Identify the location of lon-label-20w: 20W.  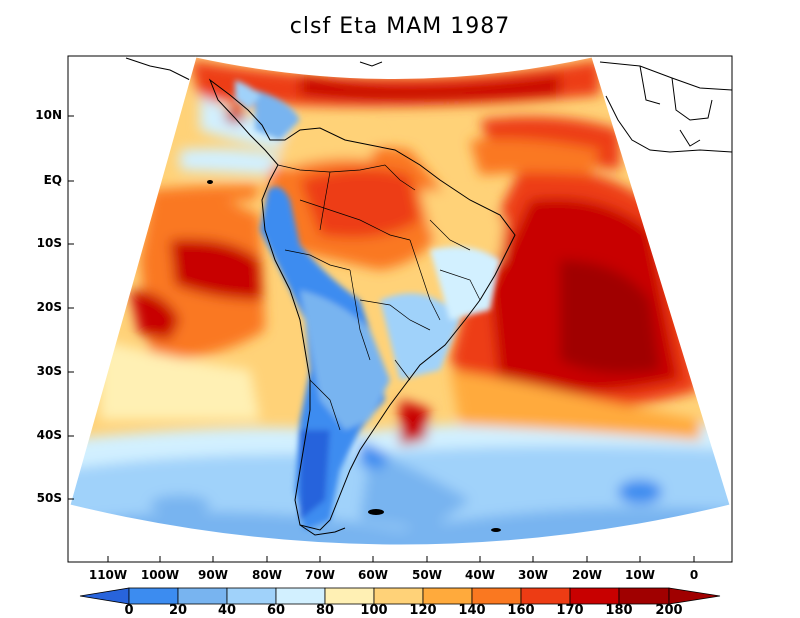
(587, 575).